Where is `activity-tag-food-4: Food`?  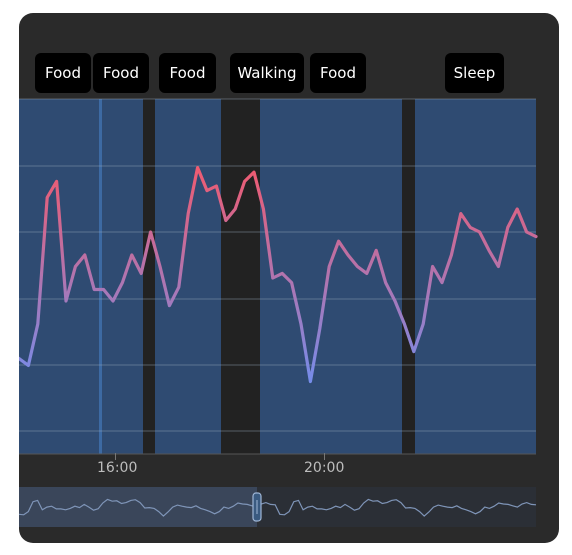 activity-tag-food-4: Food is located at coordinates (338, 73).